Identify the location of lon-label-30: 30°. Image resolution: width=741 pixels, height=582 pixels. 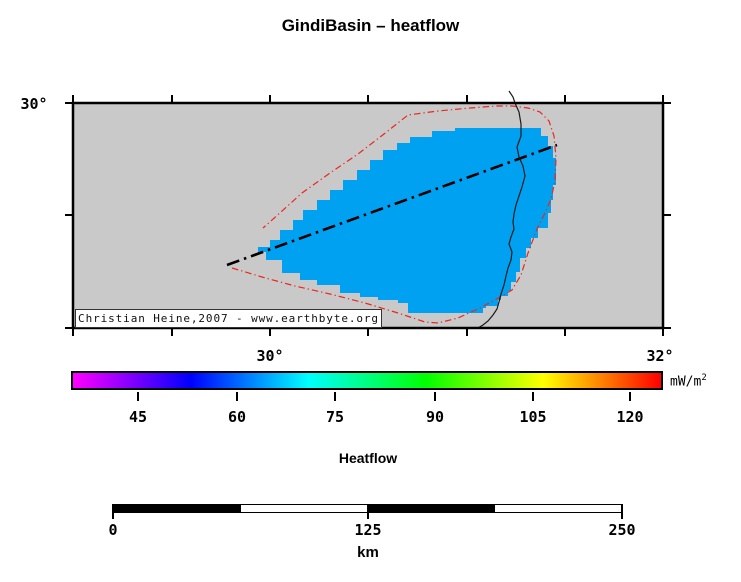
(270, 356).